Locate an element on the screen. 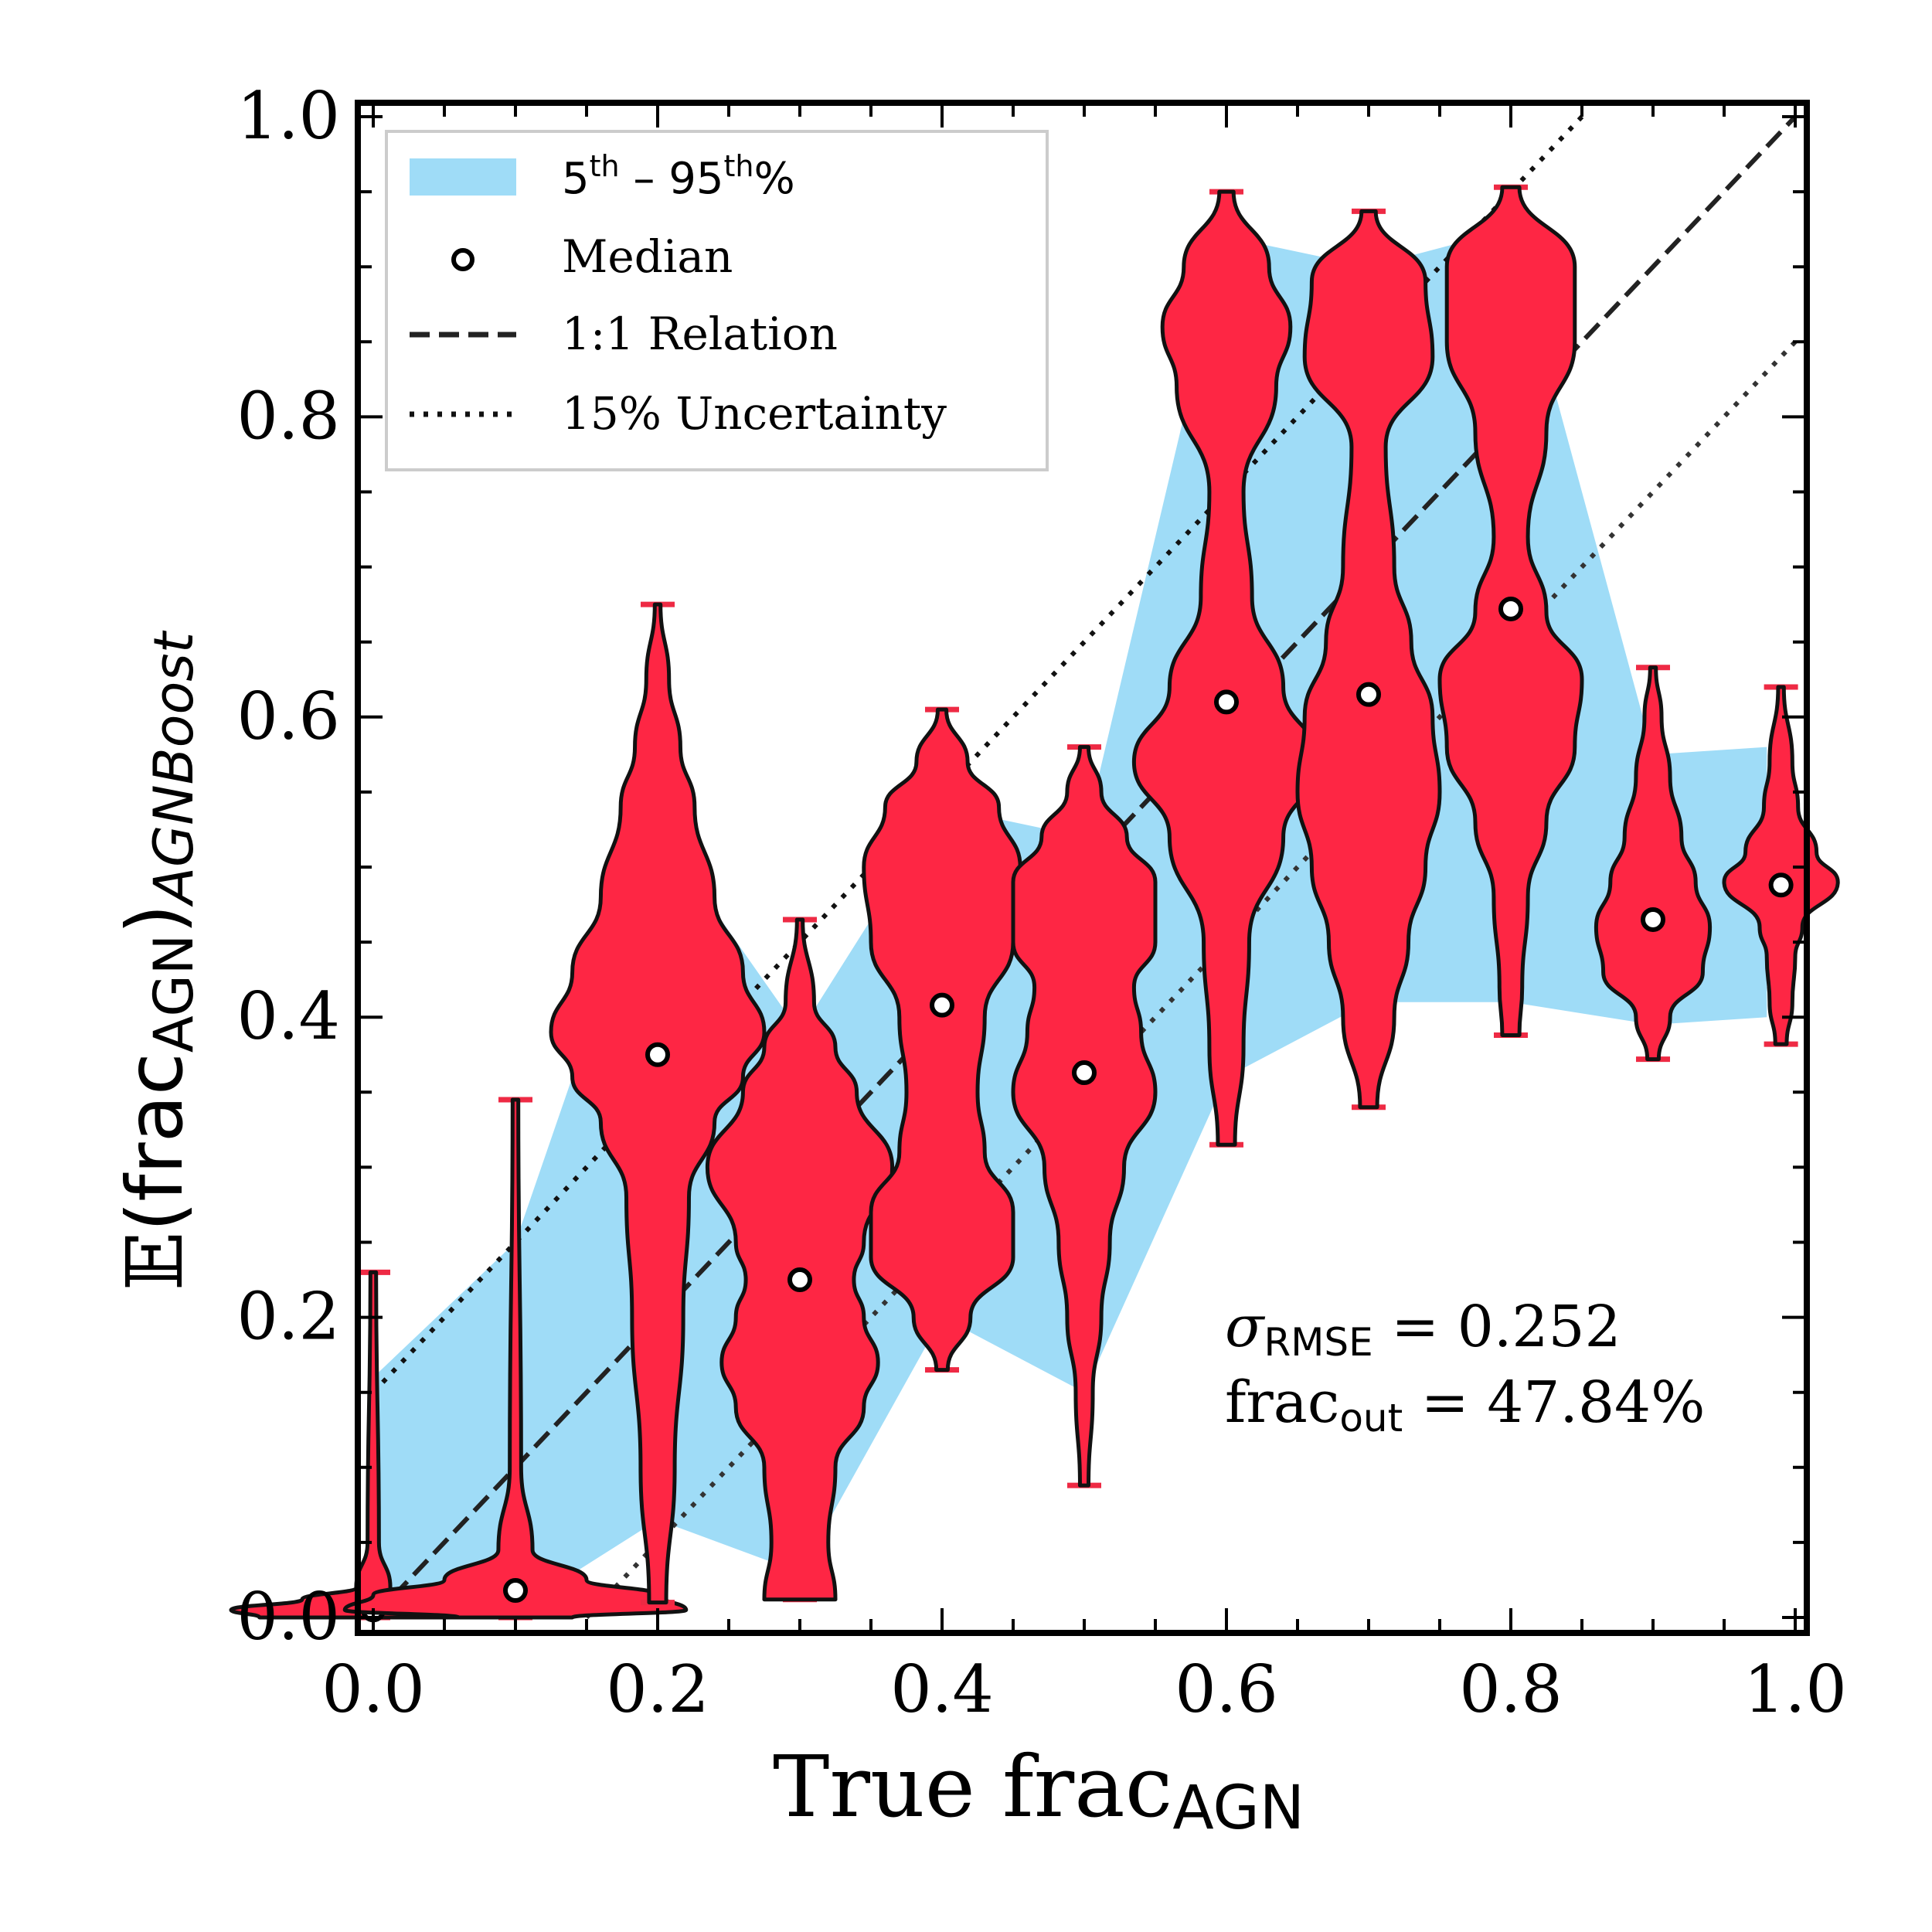  legend-uncertainty-label: 15% Uncertainty is located at coordinates (755, 414).